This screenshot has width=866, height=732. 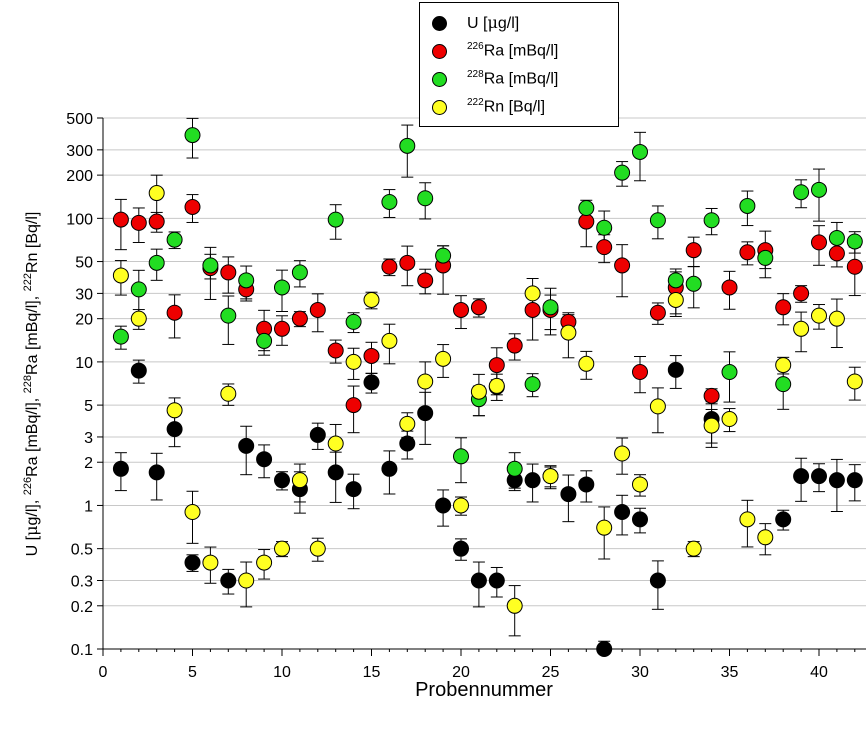 What do you see at coordinates (461, 672) in the screenshot?
I see `x-tick-label: 20` at bounding box center [461, 672].